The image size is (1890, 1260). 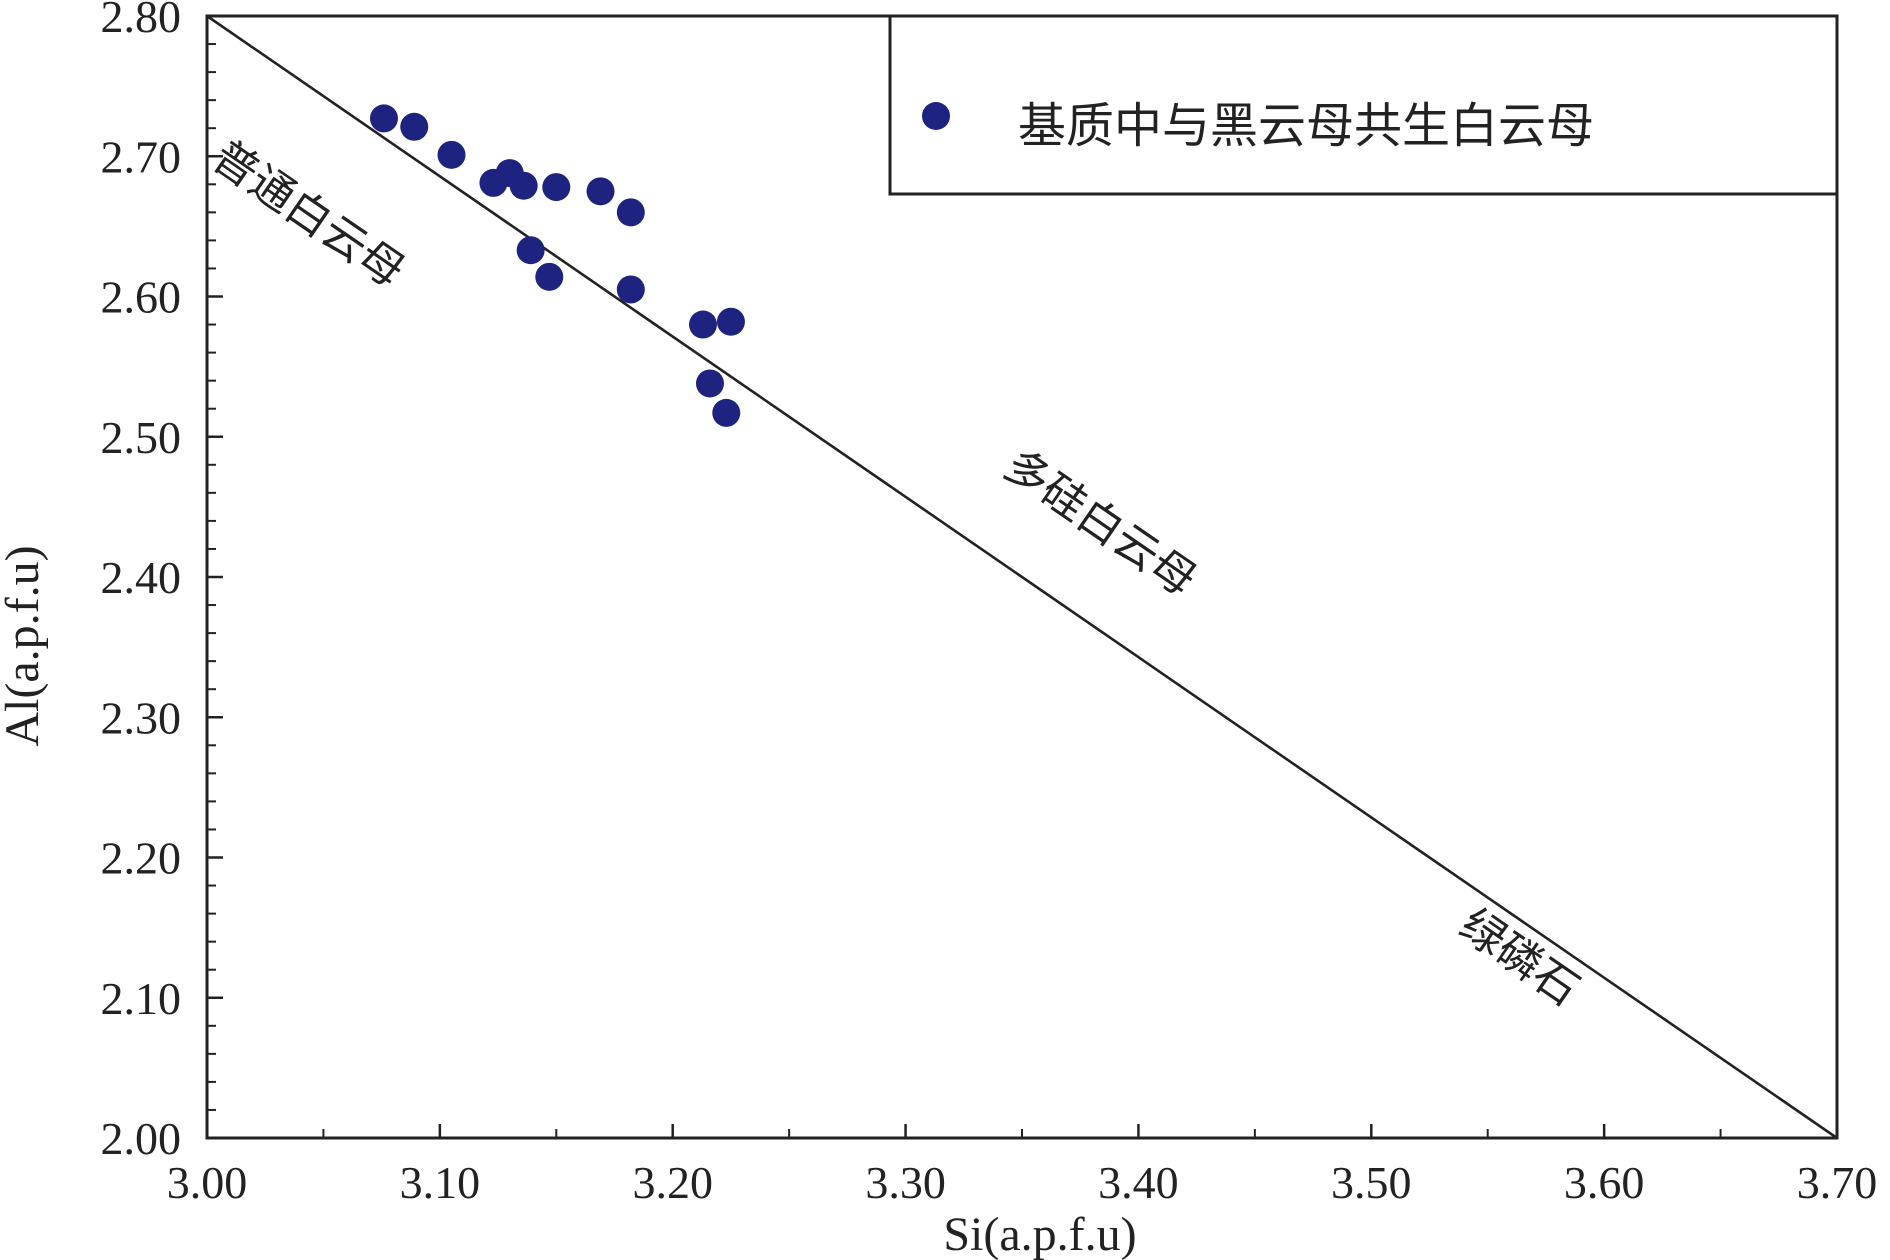 I want to click on x-tick-label: 3.60, so click(x=1604, y=1182).